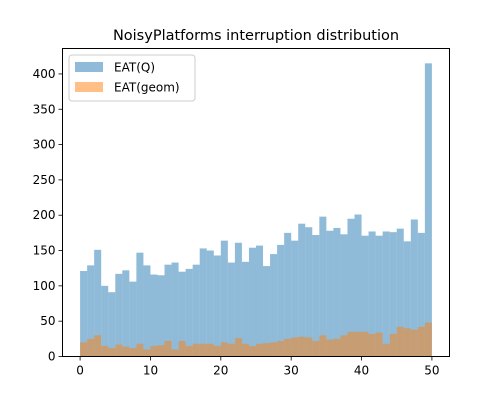 This screenshot has height=400, width=500. What do you see at coordinates (44, 145) in the screenshot?
I see `y-tick-label: 300` at bounding box center [44, 145].